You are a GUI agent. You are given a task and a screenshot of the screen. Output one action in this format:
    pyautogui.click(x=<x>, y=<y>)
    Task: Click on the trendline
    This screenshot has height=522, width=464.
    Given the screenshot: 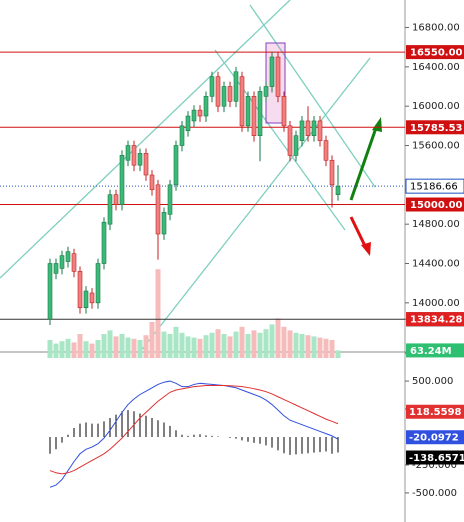 What is the action you would take?
    pyautogui.click(x=312, y=96)
    